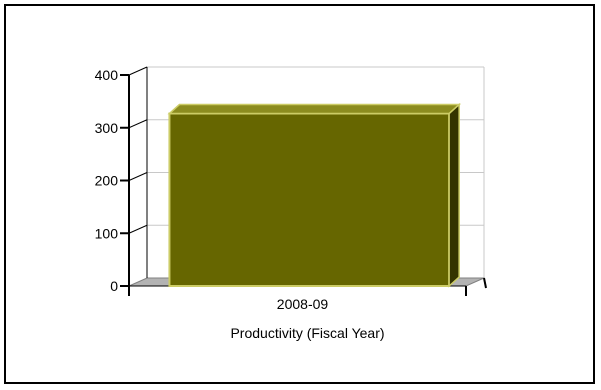 The width and height of the screenshot is (601, 390). I want to click on x-axis-title: Productivity (Fiscal Year), so click(307, 333).